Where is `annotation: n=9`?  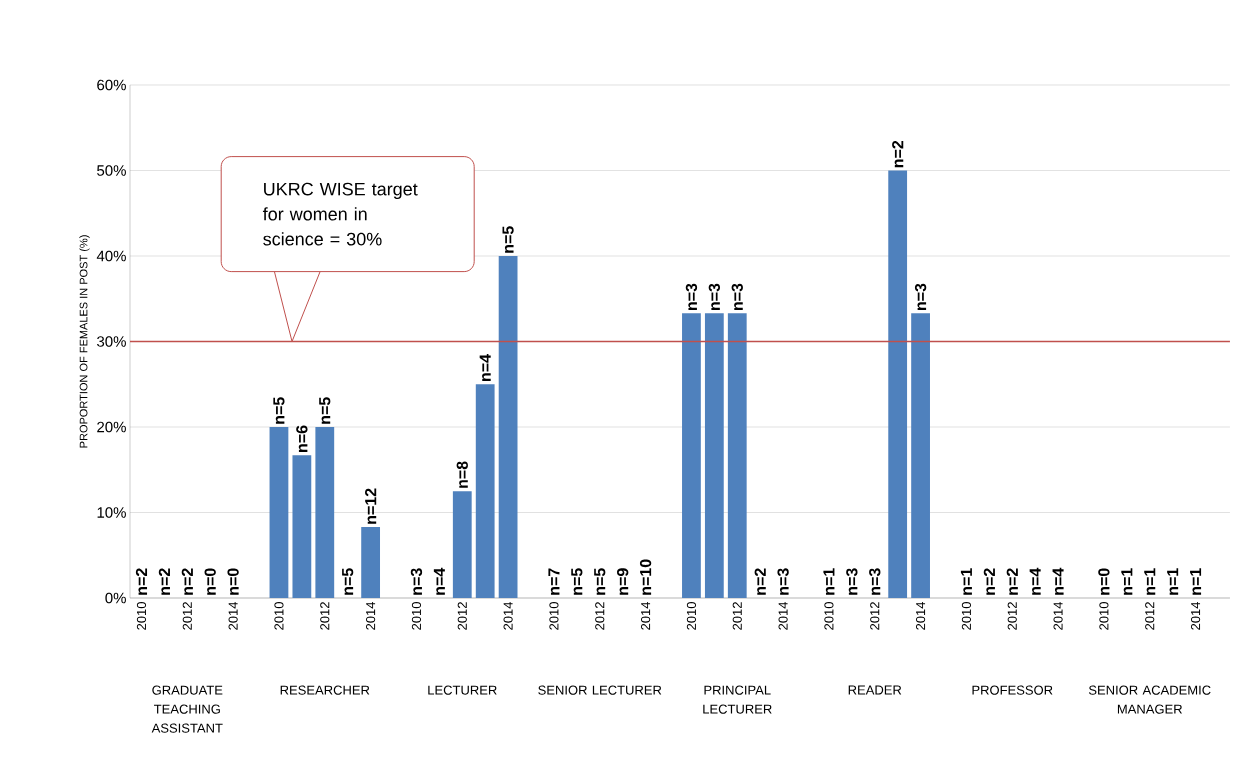
annotation: n=9 is located at coordinates (623, 581).